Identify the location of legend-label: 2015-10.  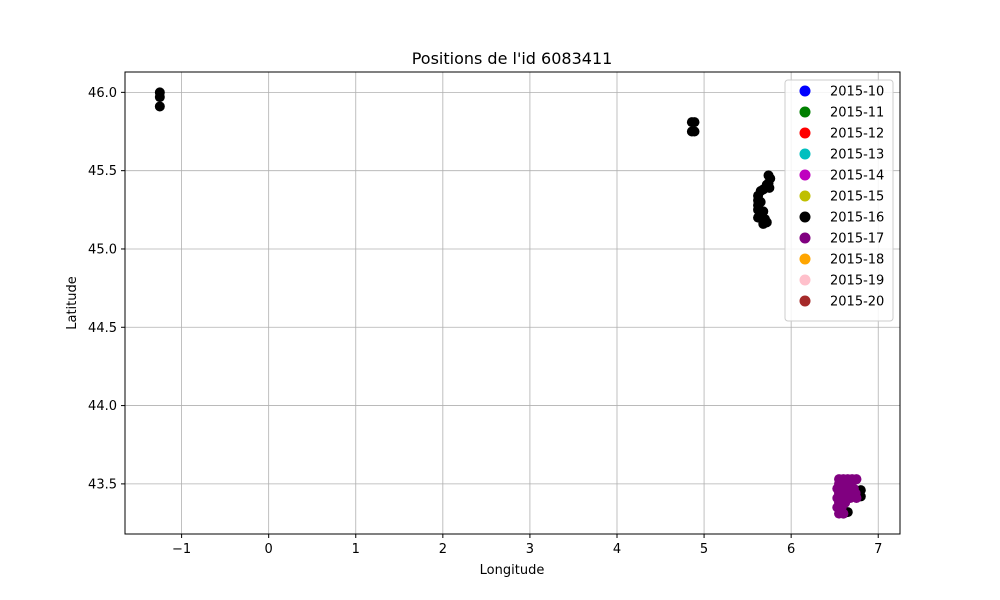
(857, 92).